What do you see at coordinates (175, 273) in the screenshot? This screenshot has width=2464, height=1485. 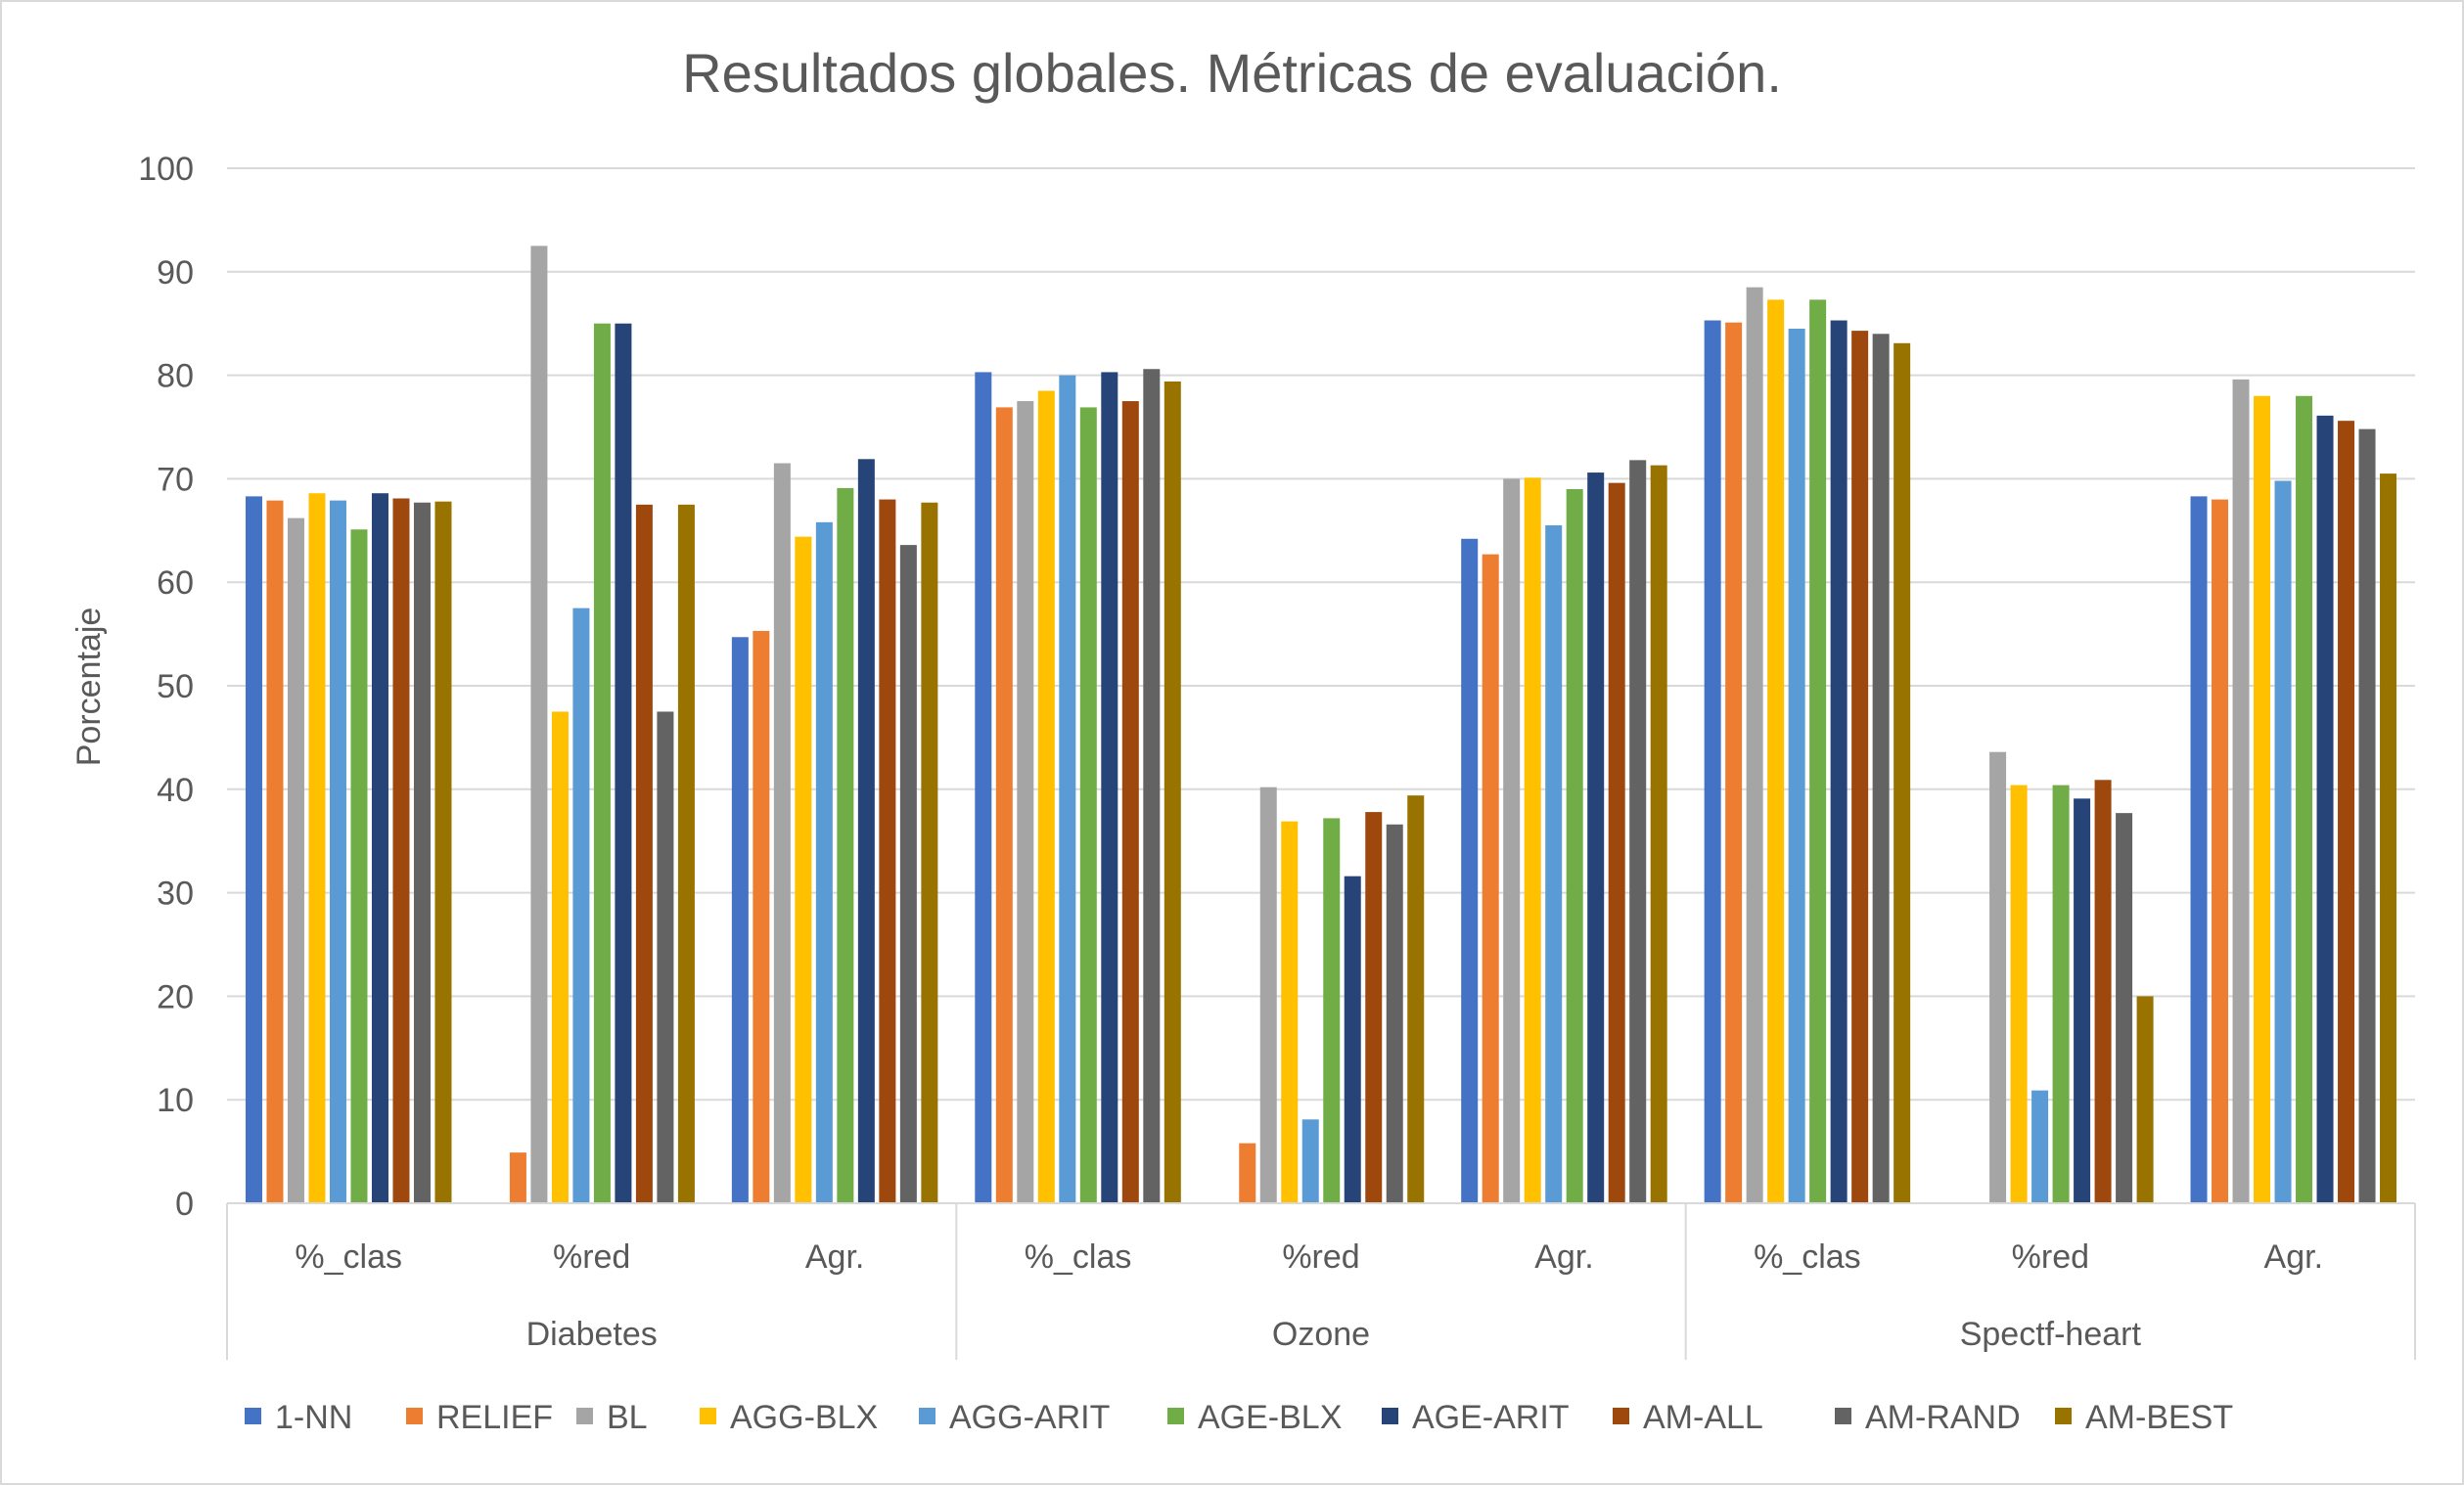 I see `y-tick-label: 90` at bounding box center [175, 273].